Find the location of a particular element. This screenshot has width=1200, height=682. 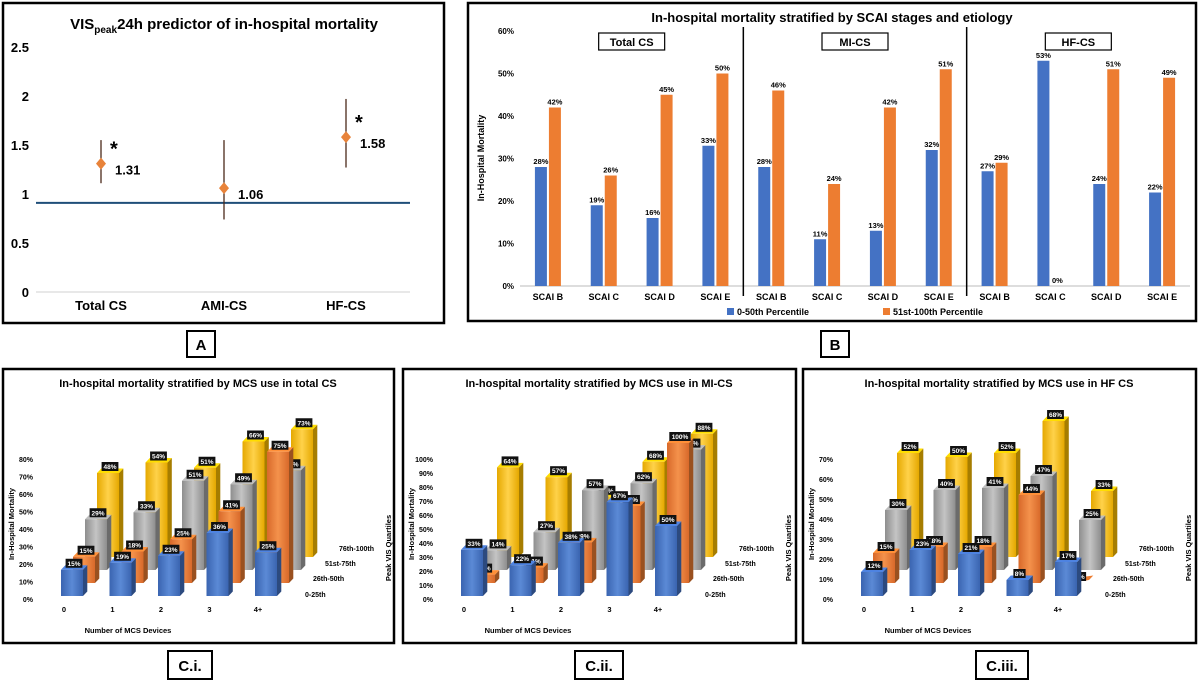

x-tick-label: 3 is located at coordinates (609, 609).